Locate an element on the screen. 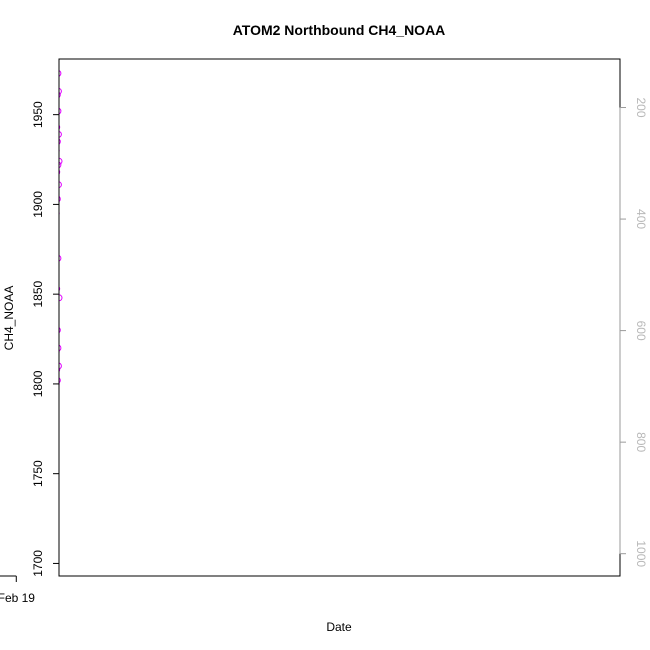  x-axis-label: Date is located at coordinates (339, 627).